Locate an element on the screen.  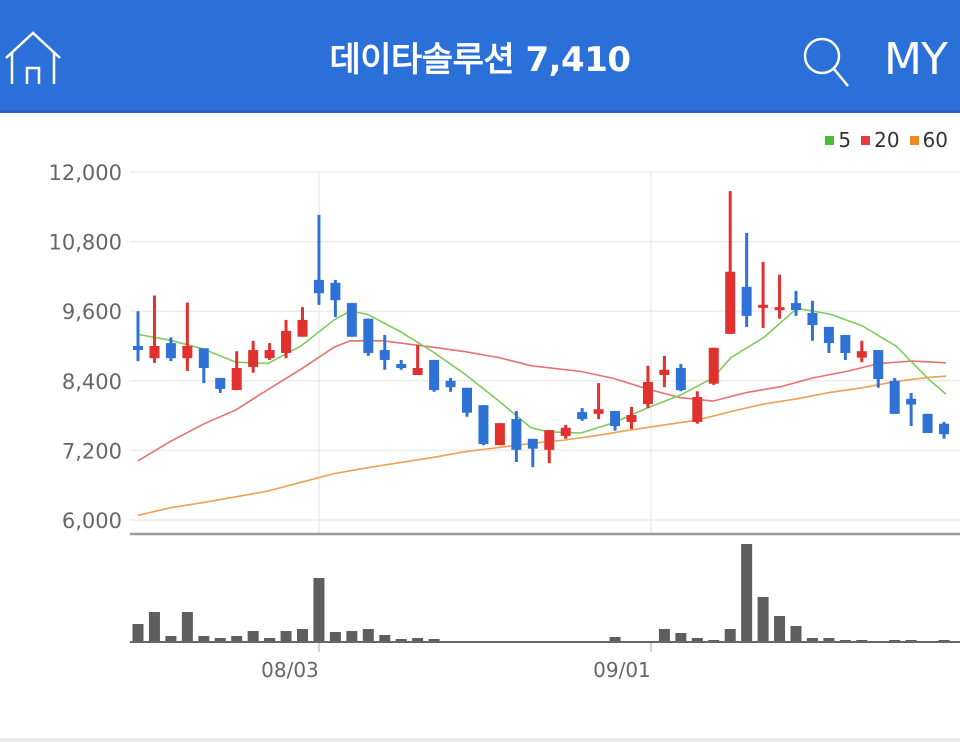
y-tick-label: 10,800 is located at coordinates (85, 243).